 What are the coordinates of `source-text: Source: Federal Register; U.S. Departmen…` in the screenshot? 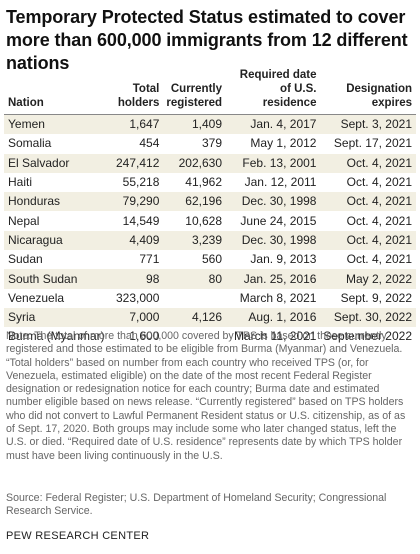 It's located at (196, 505).